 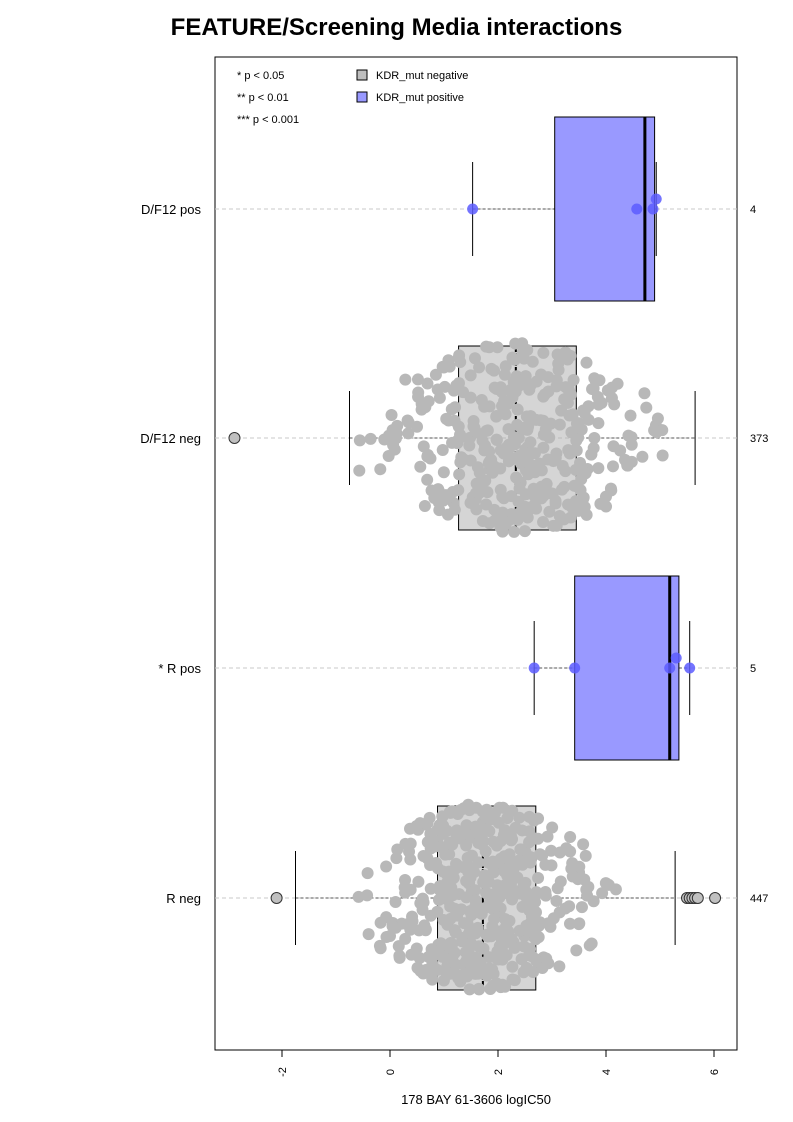 What do you see at coordinates (499, 1063) in the screenshot?
I see `x-axis: -2 0 2 4 6` at bounding box center [499, 1063].